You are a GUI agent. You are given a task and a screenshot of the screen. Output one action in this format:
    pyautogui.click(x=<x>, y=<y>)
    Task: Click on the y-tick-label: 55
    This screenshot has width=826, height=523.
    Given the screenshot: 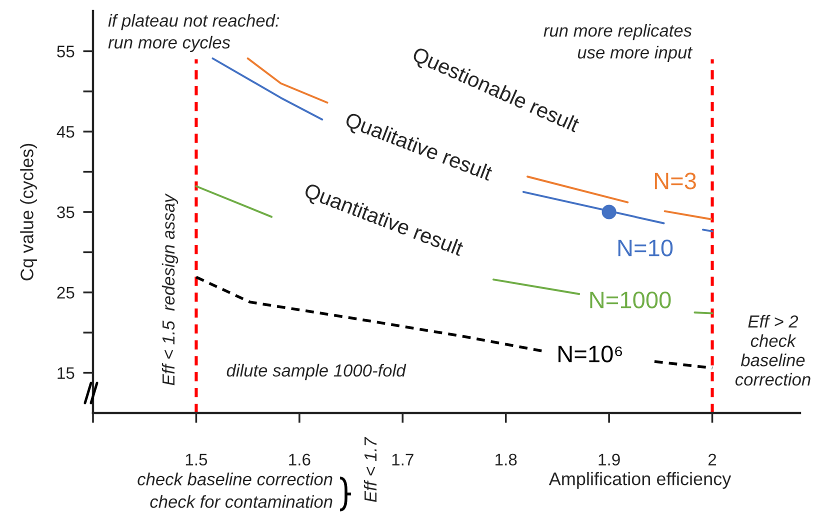 What is the action you would take?
    pyautogui.click(x=65, y=52)
    